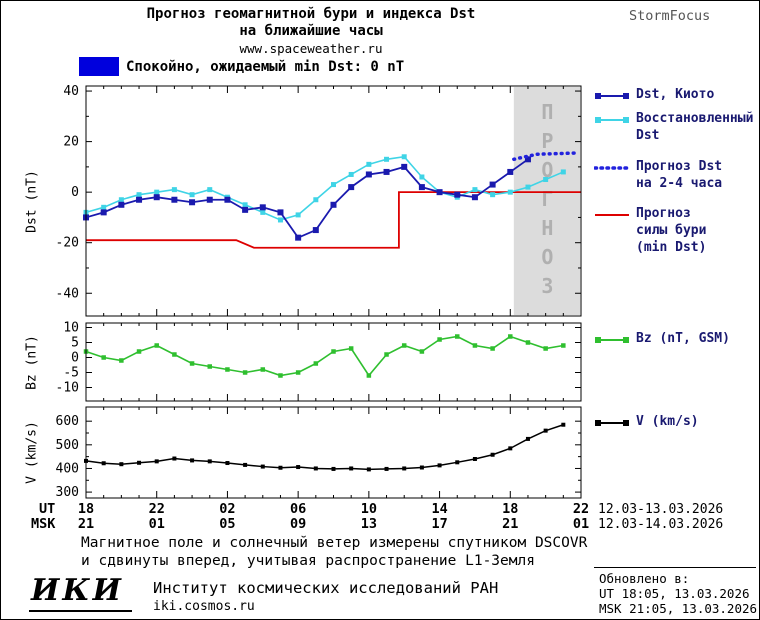 The width and height of the screenshot is (760, 620). I want to click on updated-separator, so click(675, 567).